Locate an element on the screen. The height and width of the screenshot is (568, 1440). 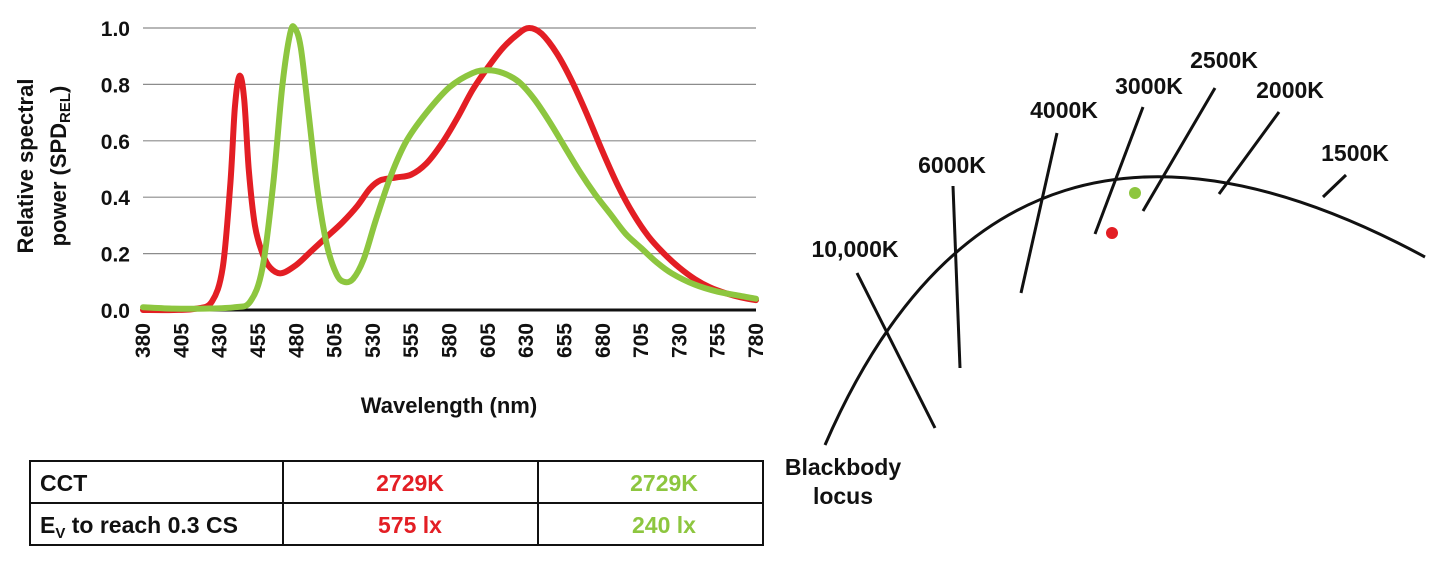
x-tick-label-555: 555 is located at coordinates (411, 340).